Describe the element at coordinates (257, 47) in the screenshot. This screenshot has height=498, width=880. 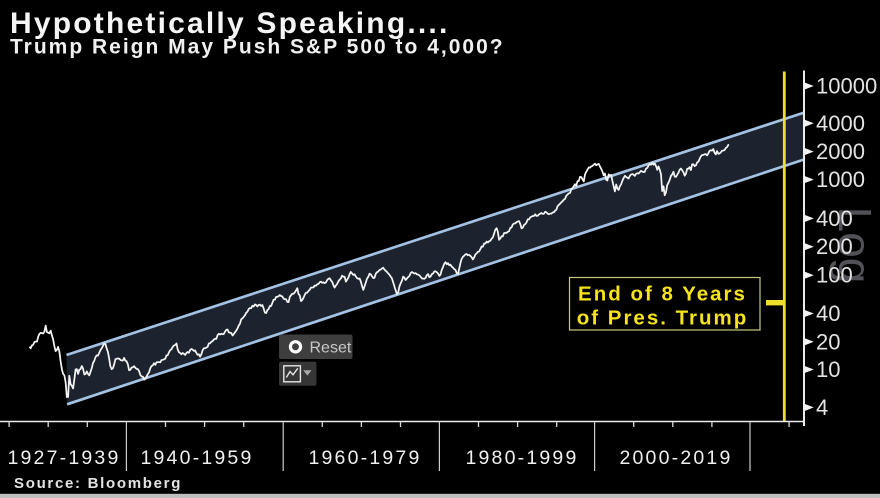
I see `svg-text:Trump Reign May Push S&P 500 t: Trump Reign May Push S&P 500 to 4,000?` at that location.